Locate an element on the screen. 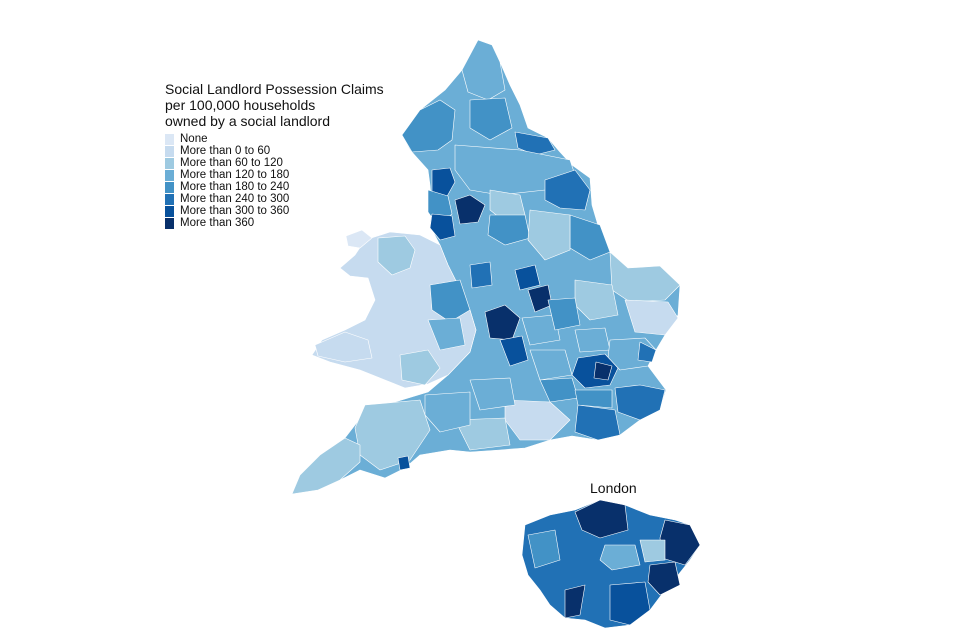 The width and height of the screenshot is (960, 640). map-region-liverpool is located at coordinates (442, 227).